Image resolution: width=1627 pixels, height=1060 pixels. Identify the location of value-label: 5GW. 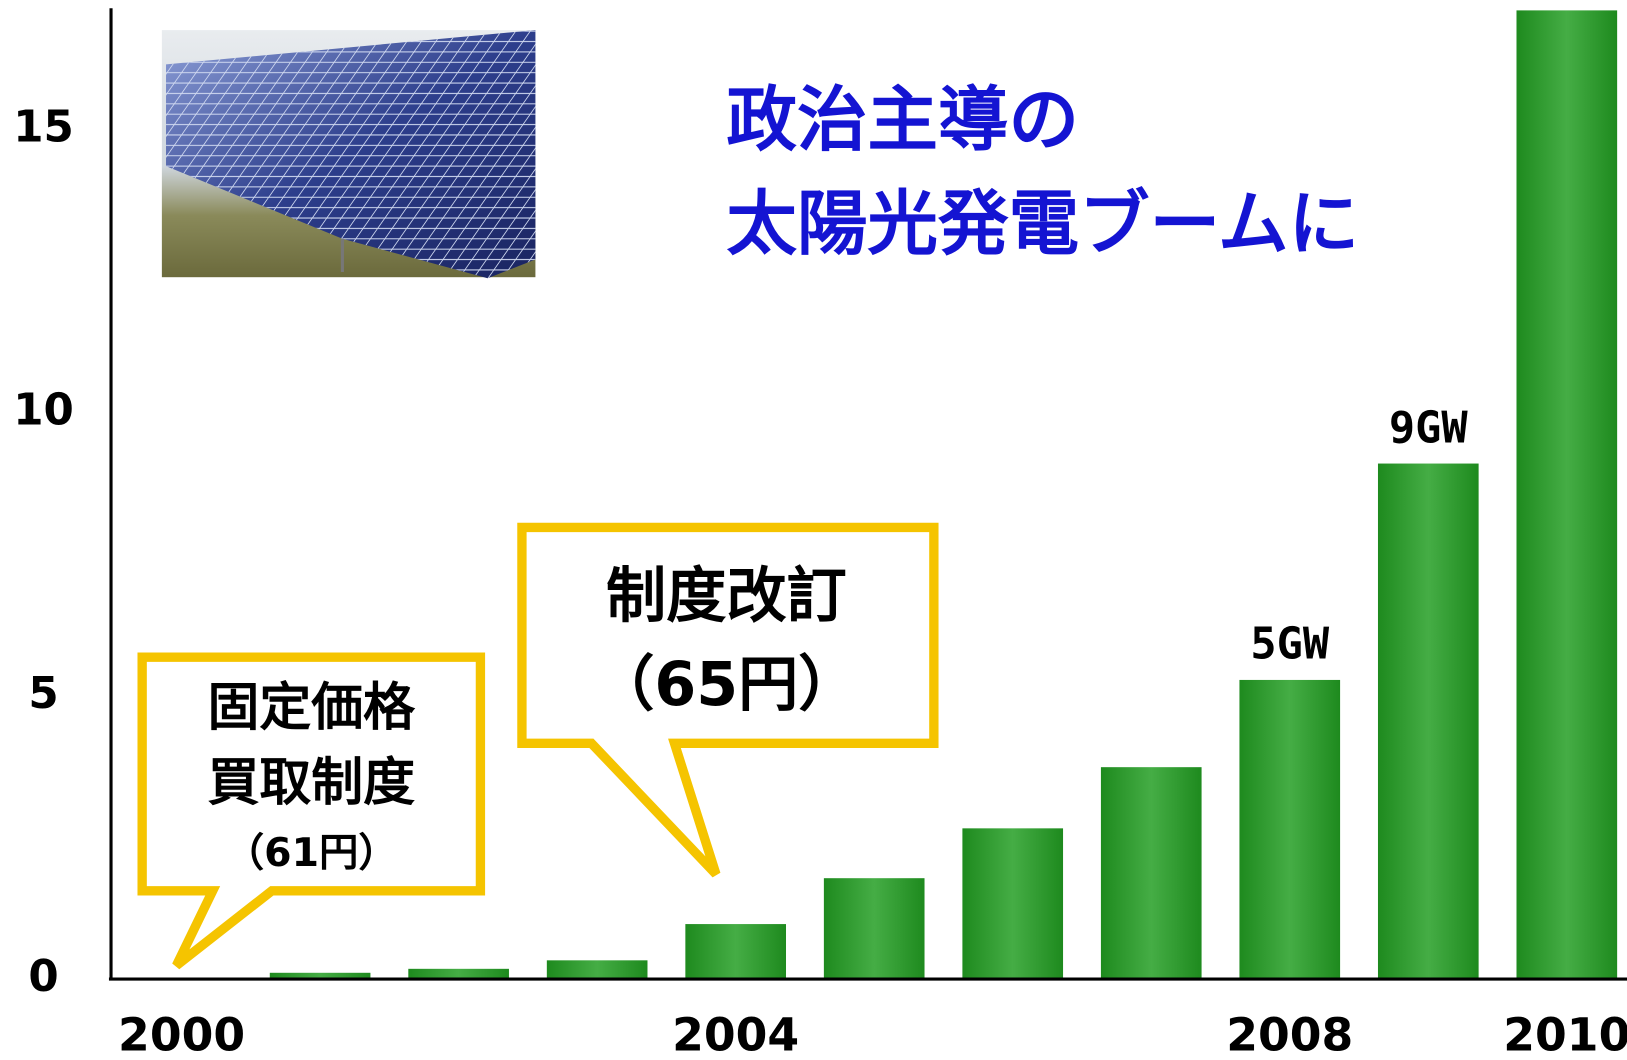
(1289, 645).